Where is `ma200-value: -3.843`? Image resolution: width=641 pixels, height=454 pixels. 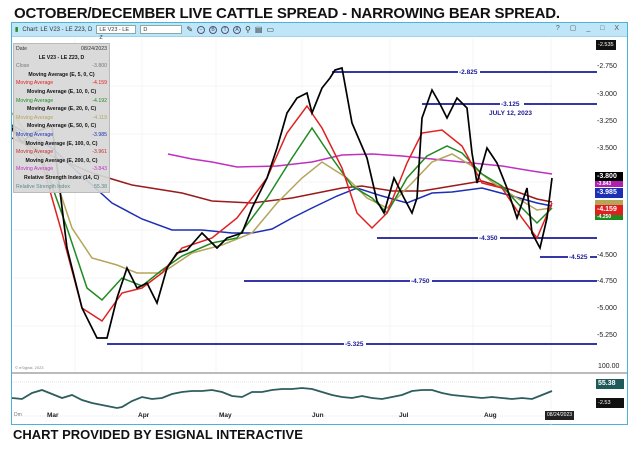 ma200-value: -3.843 is located at coordinates (99, 169).